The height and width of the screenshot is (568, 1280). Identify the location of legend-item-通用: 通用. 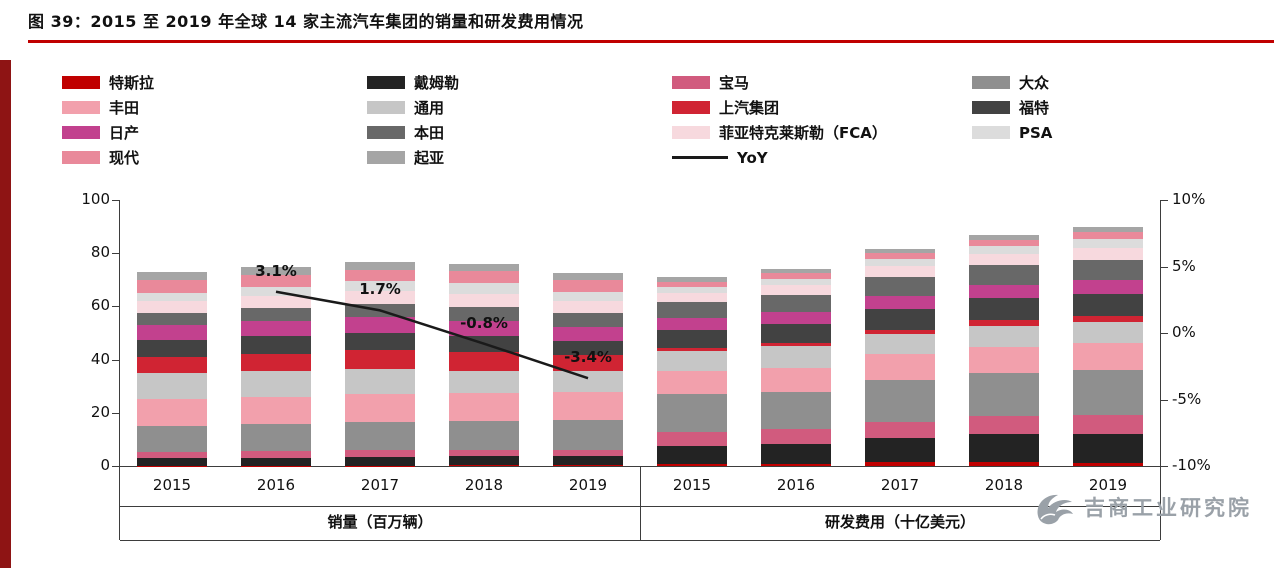
(519, 107).